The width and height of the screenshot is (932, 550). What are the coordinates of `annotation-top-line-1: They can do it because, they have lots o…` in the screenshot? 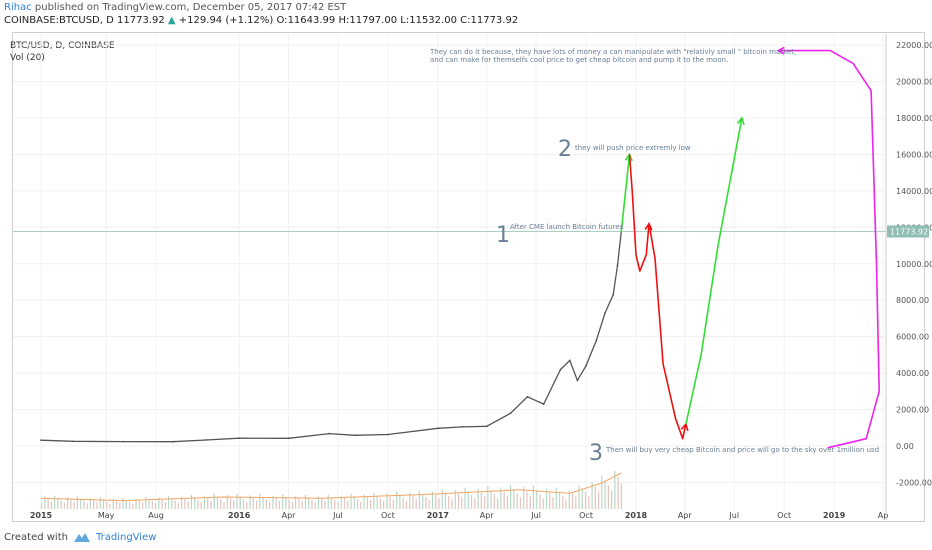 It's located at (612, 52).